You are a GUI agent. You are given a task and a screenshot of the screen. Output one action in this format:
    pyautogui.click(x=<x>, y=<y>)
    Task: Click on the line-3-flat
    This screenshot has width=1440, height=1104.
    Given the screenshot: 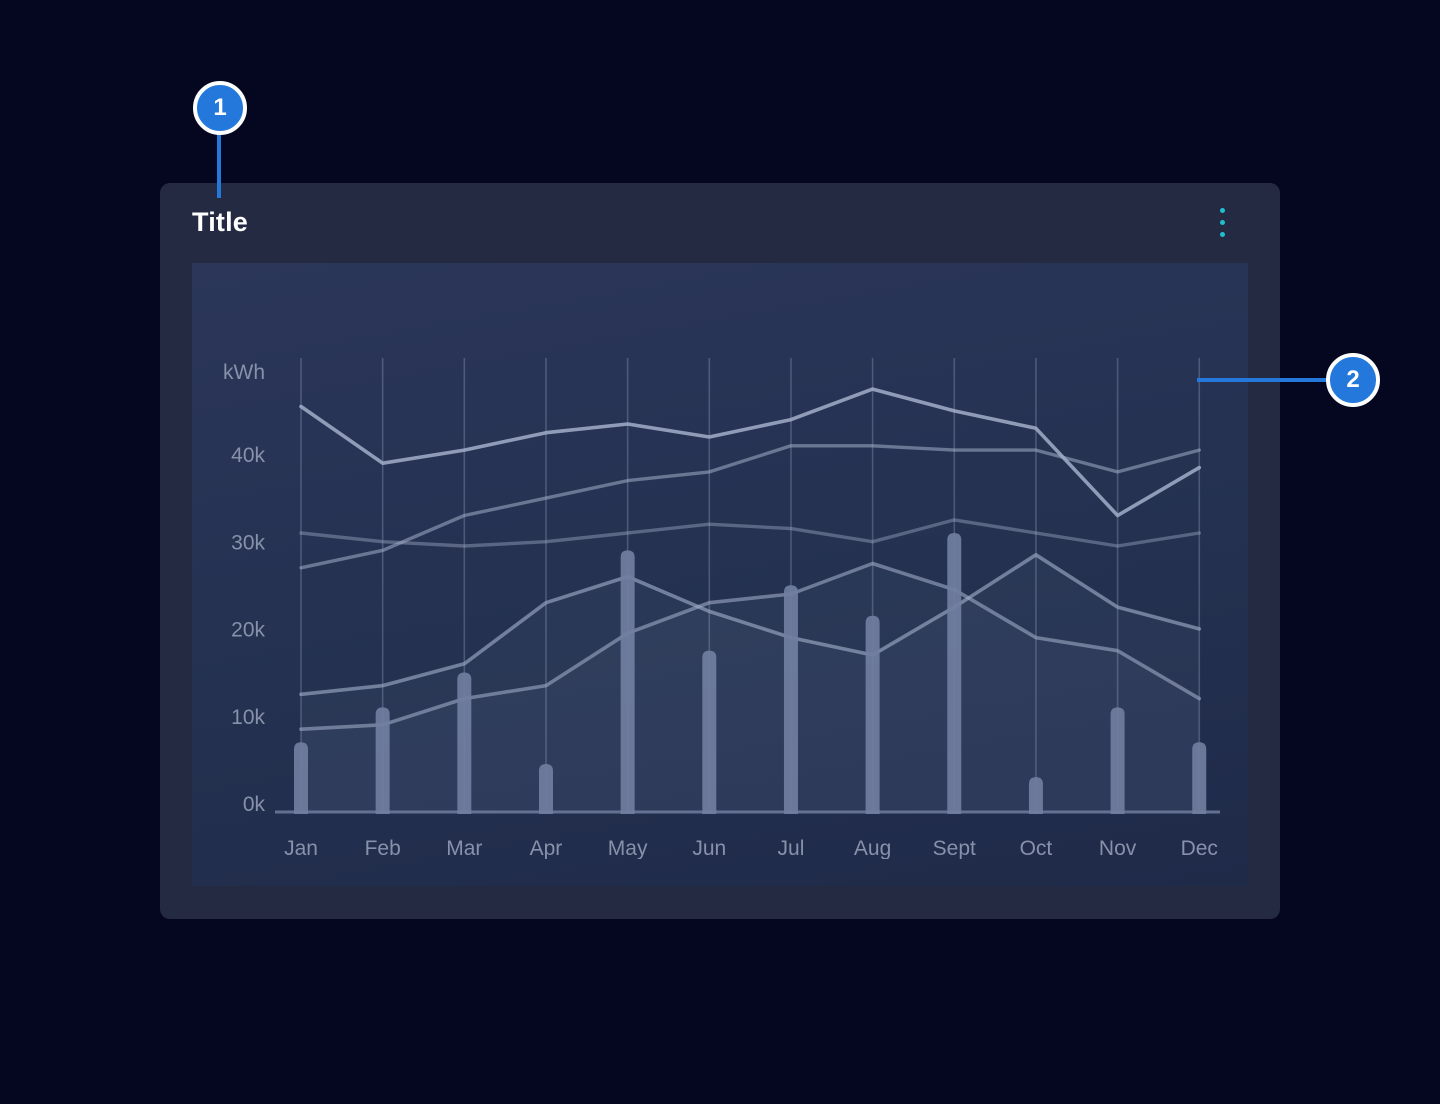 What is the action you would take?
    pyautogui.click(x=750, y=533)
    